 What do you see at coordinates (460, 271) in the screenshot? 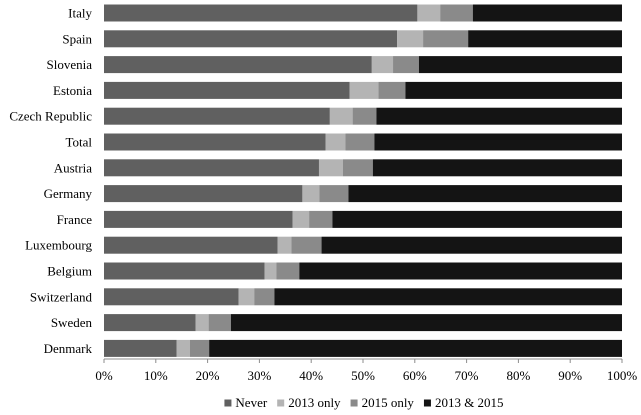
I see `bar-belgium-2013-and-2015` at bounding box center [460, 271].